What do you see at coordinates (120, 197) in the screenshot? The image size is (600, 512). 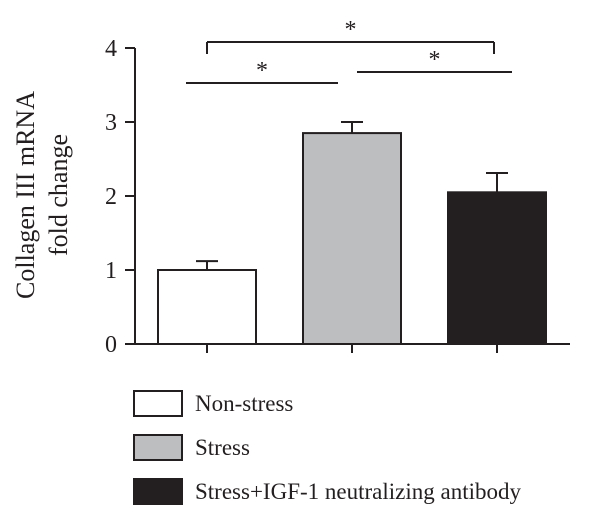 I see `y-ticks: 0 1 2 3 4` at bounding box center [120, 197].